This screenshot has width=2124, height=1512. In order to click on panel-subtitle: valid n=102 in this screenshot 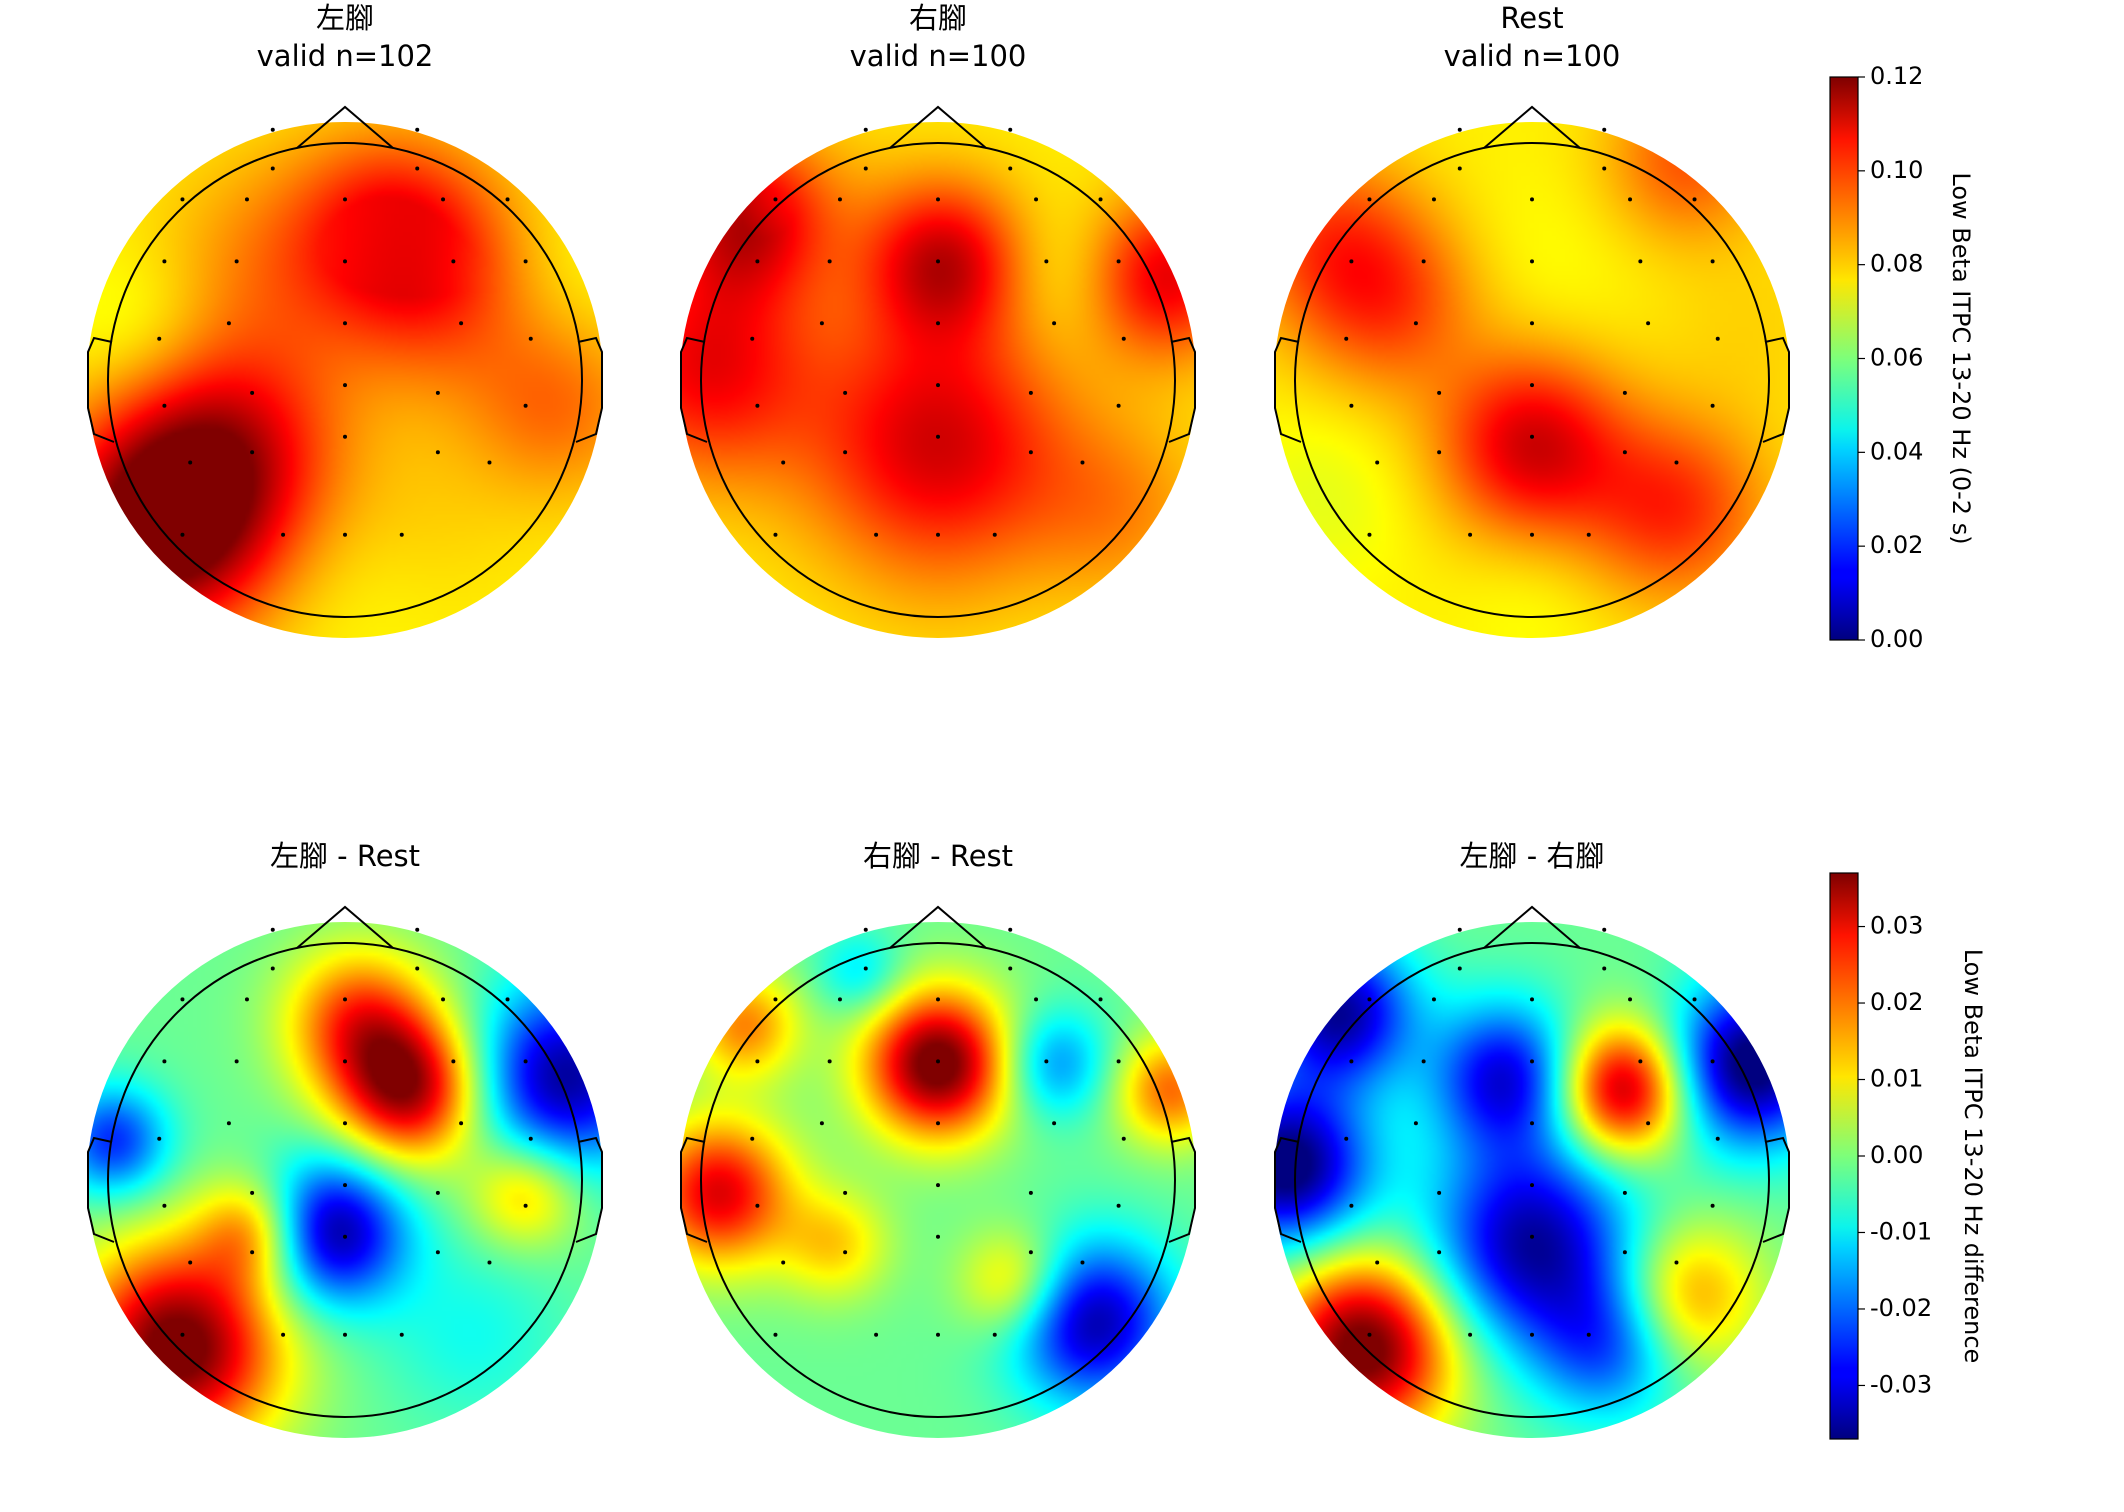, I will do `click(345, 56)`.